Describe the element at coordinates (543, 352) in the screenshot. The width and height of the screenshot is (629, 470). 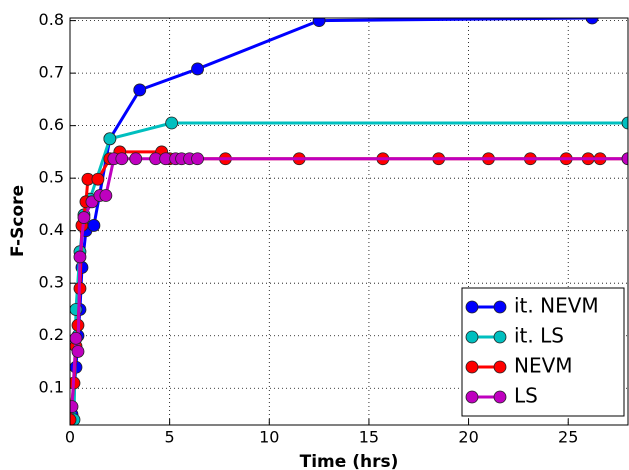
I see `legend-box` at that location.